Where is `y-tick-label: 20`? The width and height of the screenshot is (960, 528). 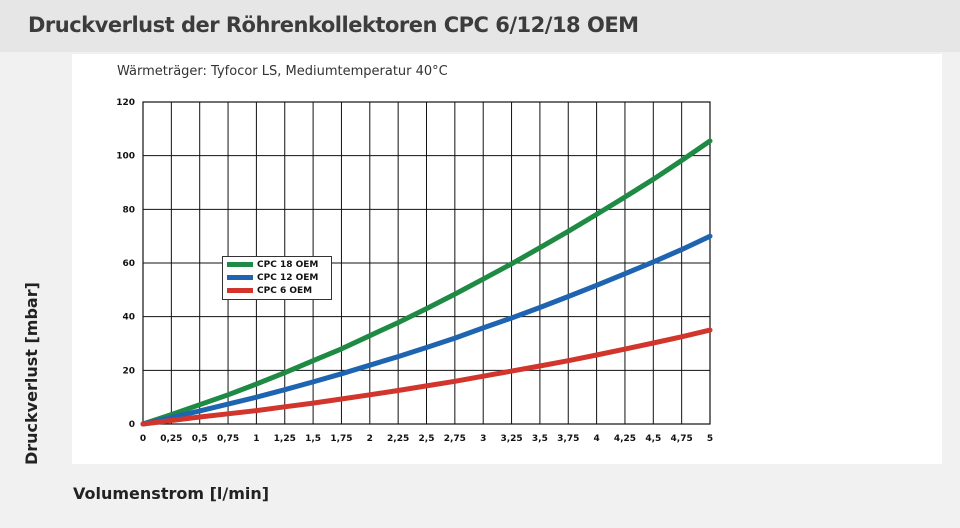
y-tick-label: 20 is located at coordinates (128, 371).